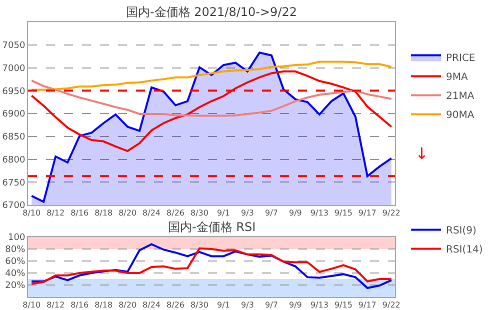 The image size is (500, 310). What do you see at coordinates (15, 274) in the screenshot?
I see `y-tick-label: 40%` at bounding box center [15, 274].